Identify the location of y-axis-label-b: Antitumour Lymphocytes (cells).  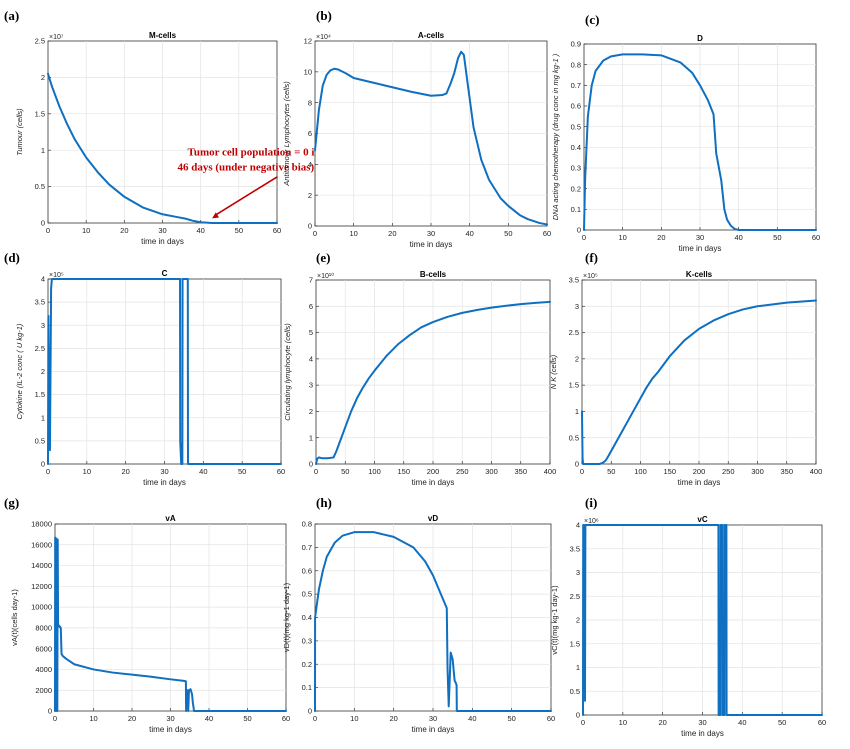
(286, 134).